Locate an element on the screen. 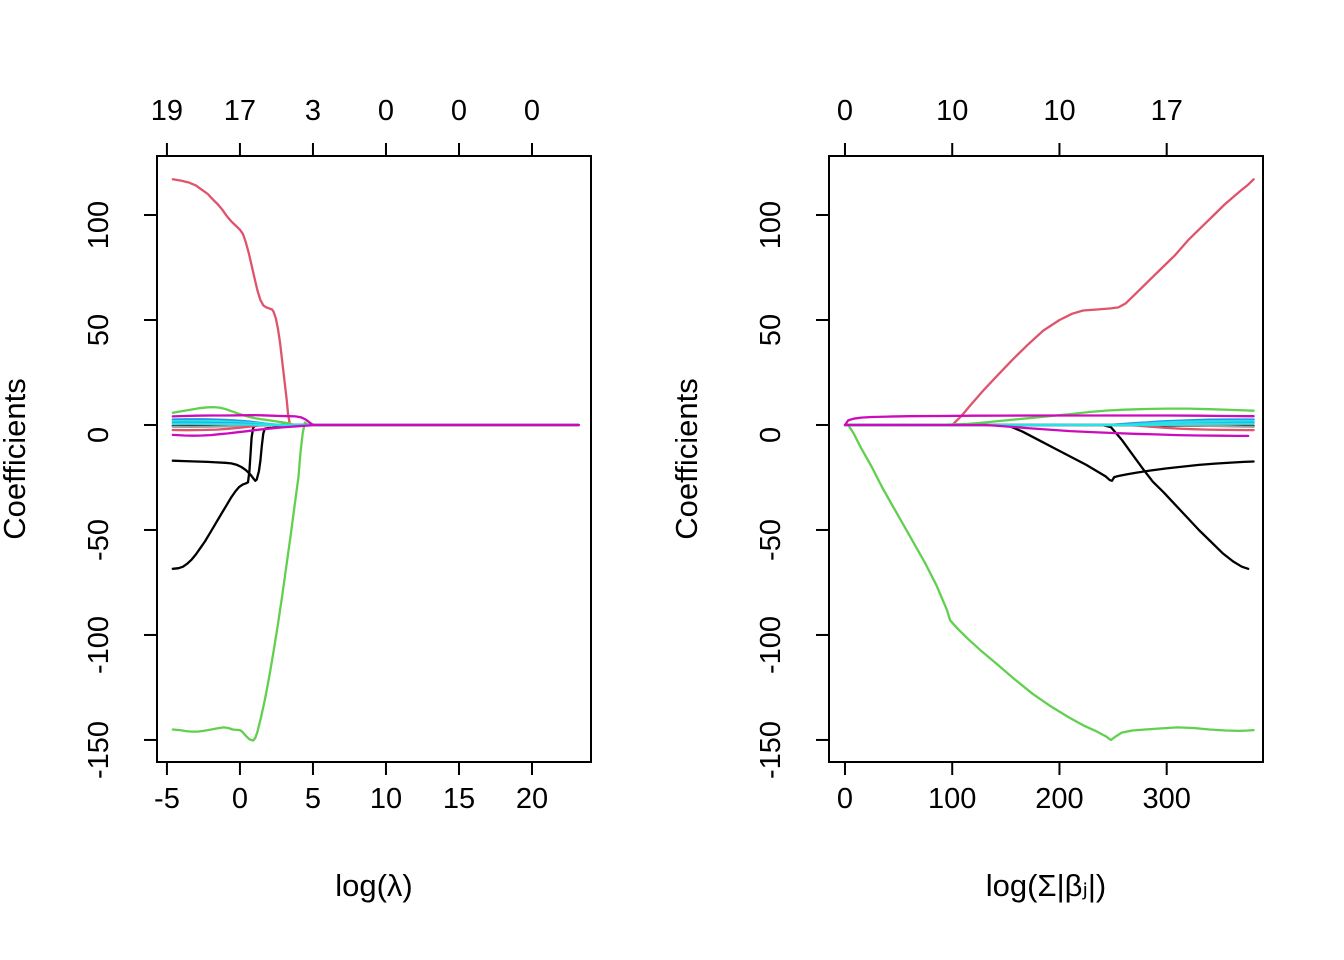  x-tick-label: 15 is located at coordinates (459, 799).